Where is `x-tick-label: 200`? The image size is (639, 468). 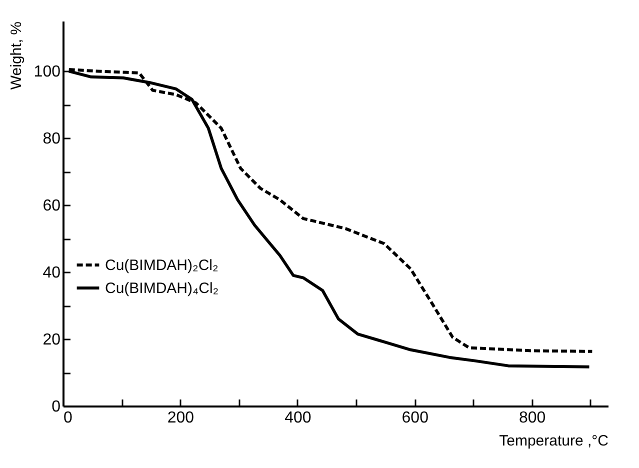
x-tick-label: 200 is located at coordinates (180, 418).